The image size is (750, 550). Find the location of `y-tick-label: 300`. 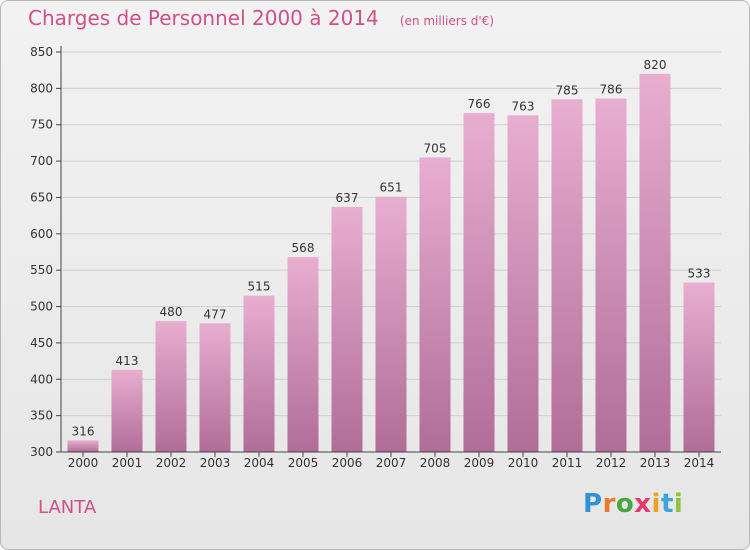

y-tick-label: 300 is located at coordinates (41, 452).